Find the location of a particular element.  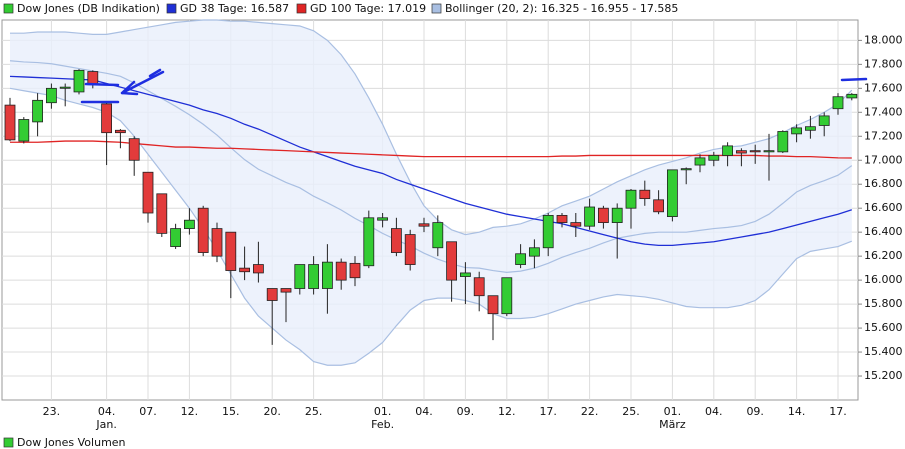

annotation is located at coordinates (474, 86).